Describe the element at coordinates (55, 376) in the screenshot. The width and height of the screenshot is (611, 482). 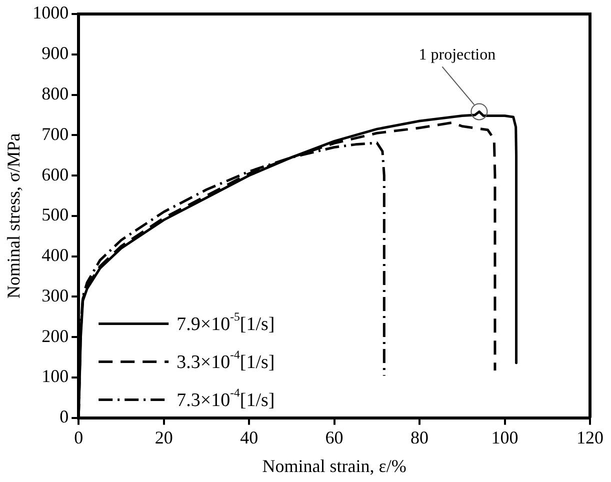
I see `y-tick-label: 100` at that location.